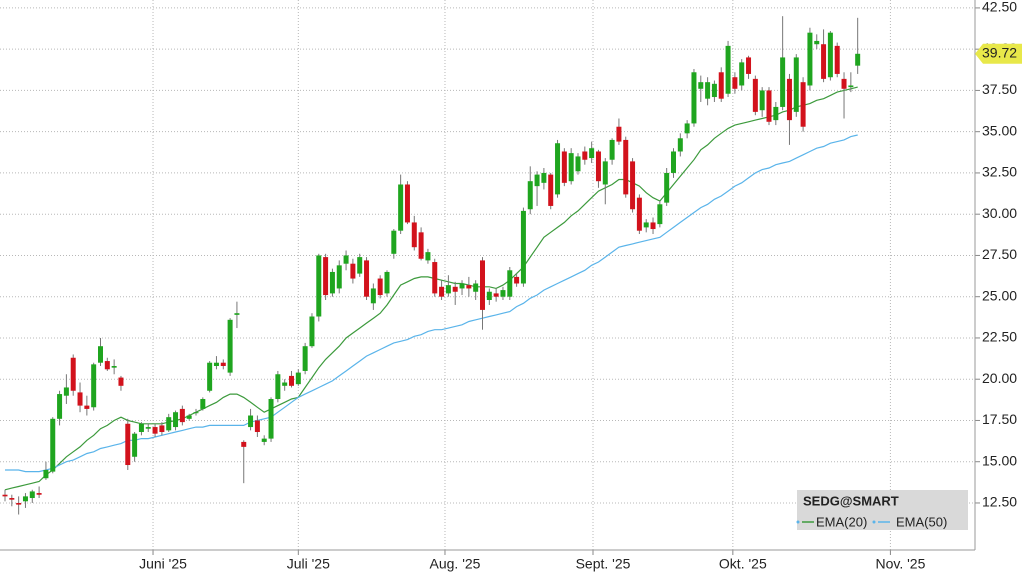 This screenshot has height=575, width=1024. I want to click on y-tick-label: 20.00, so click(999, 378).